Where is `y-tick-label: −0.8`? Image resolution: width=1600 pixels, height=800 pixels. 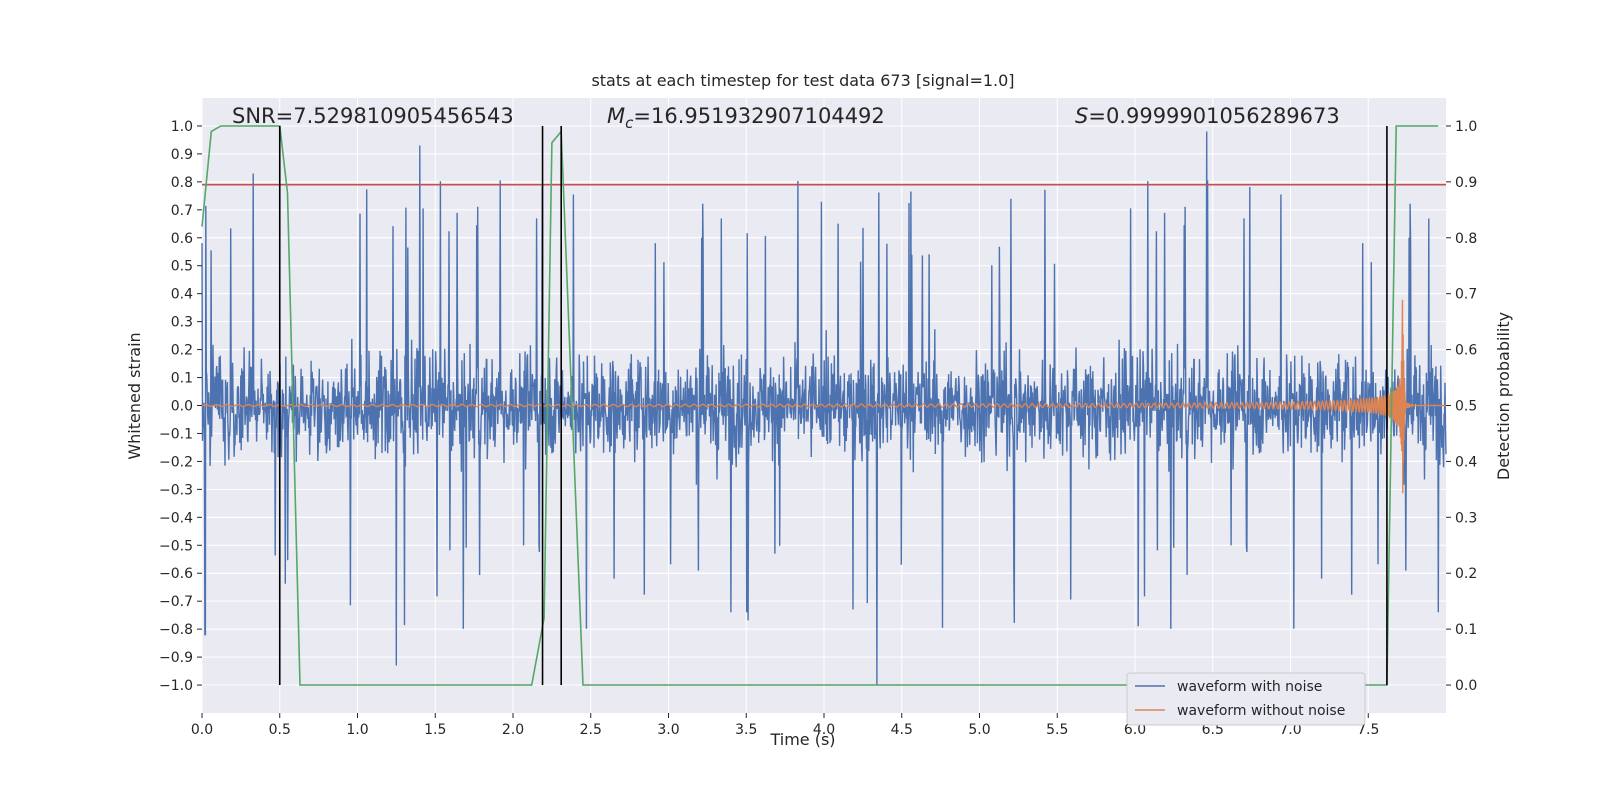 y-tick-label: −0.8 is located at coordinates (176, 630).